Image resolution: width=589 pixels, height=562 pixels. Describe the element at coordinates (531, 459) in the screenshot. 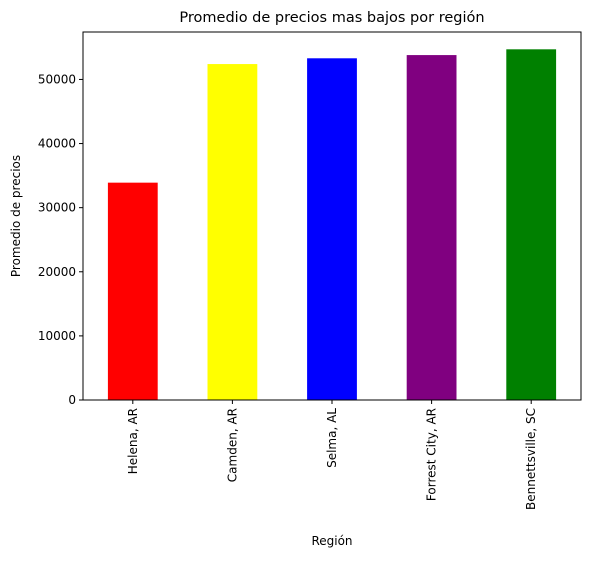

I see `x-tick-label: Bennettsville, SC` at that location.